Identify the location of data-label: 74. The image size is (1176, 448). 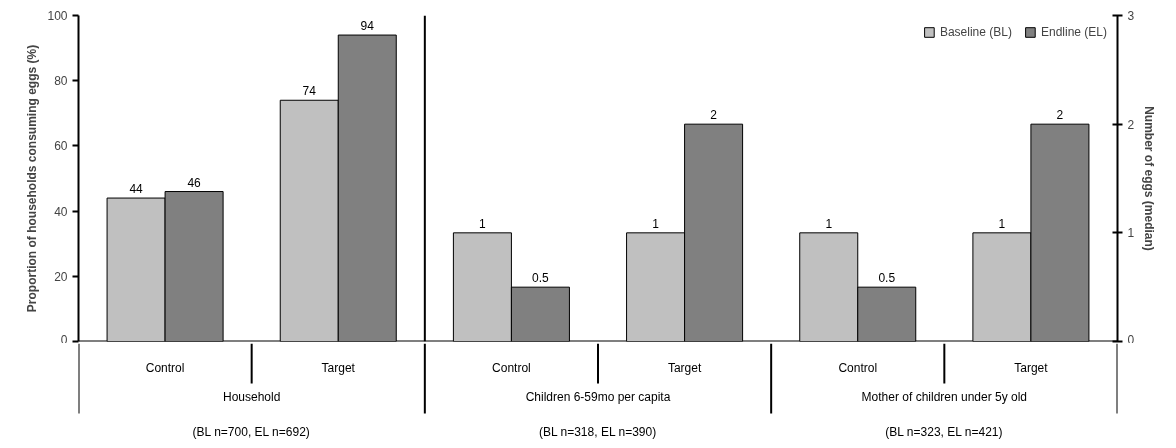
(309, 91).